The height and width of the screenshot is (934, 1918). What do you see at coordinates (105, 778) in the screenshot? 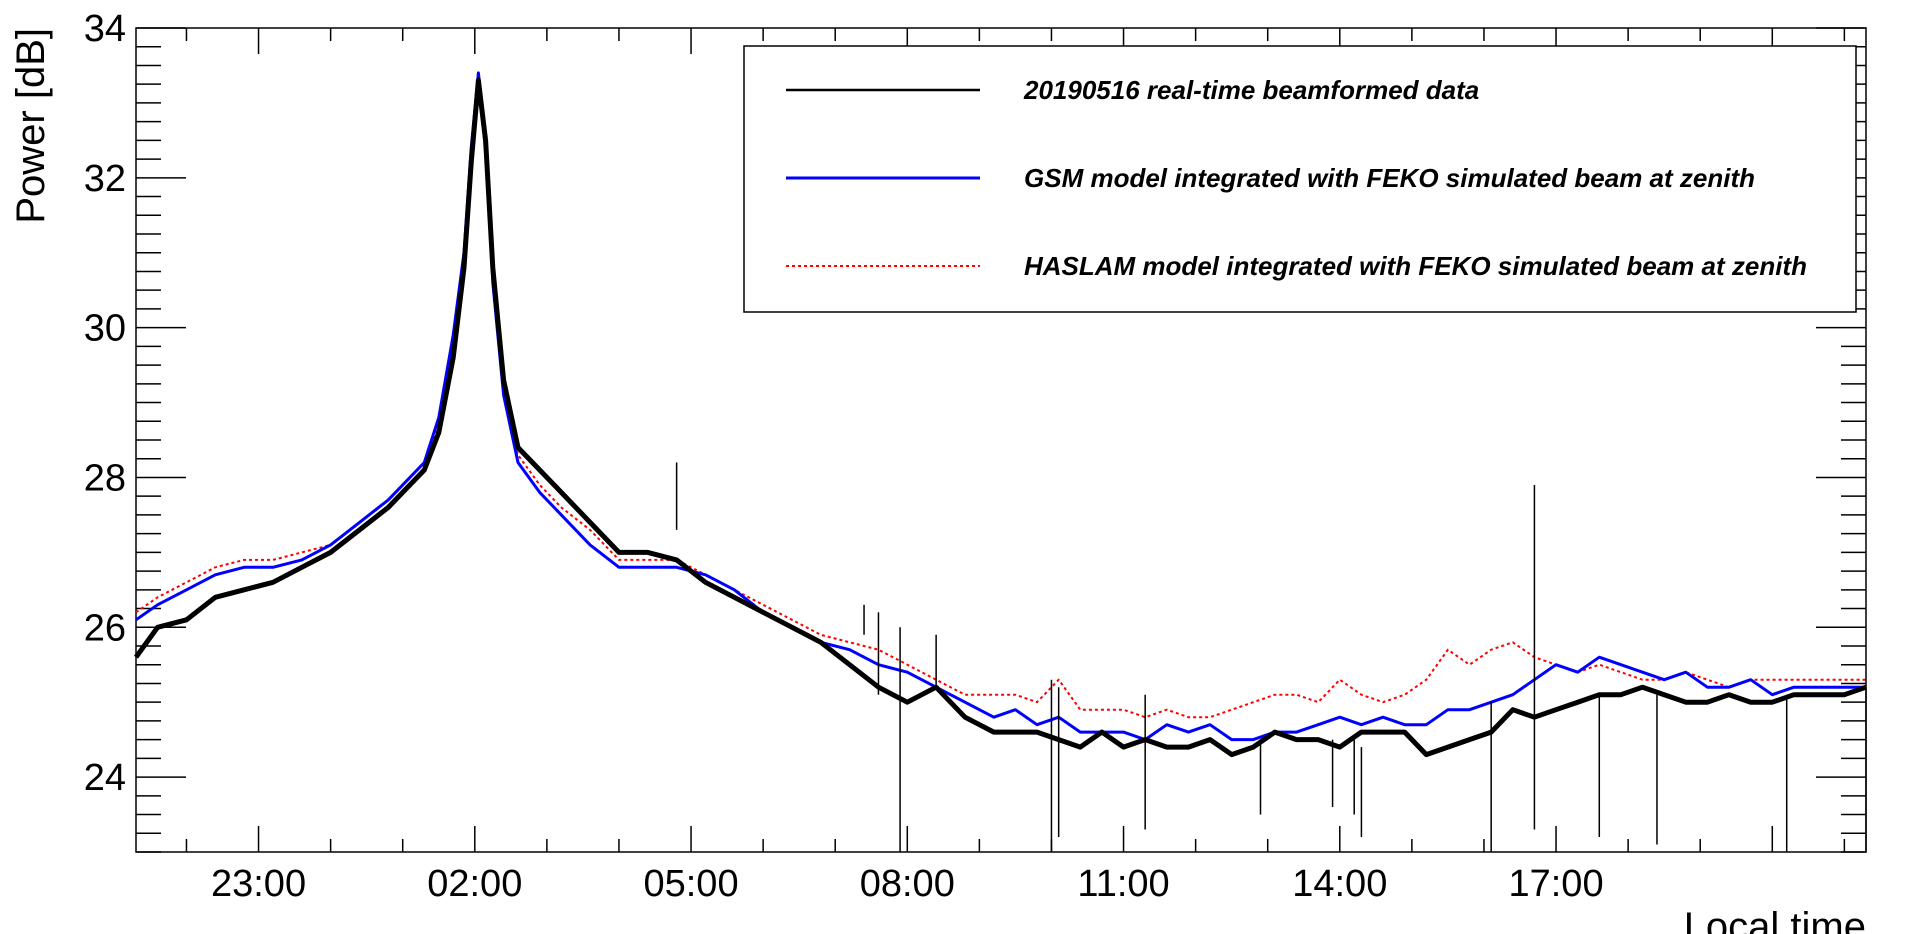
I see `y-tick-label: 24` at bounding box center [105, 778].